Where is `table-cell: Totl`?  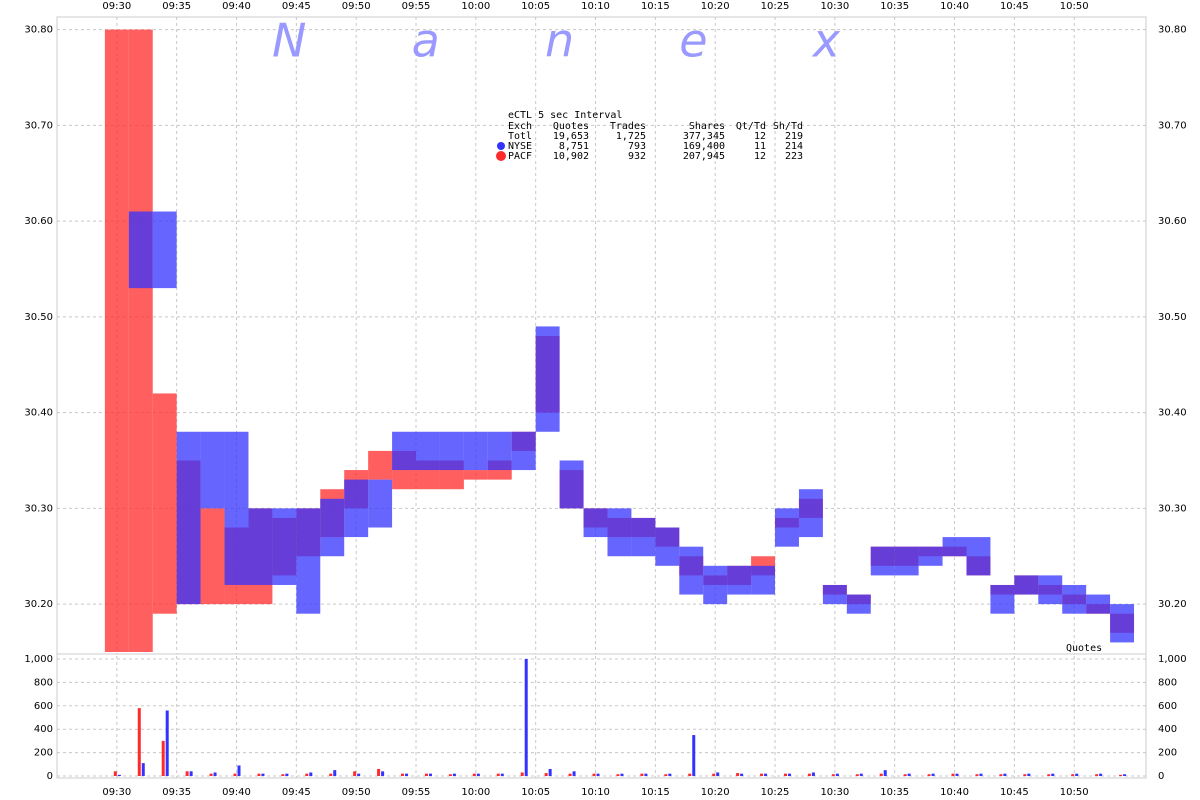 table-cell: Totl is located at coordinates (520, 136).